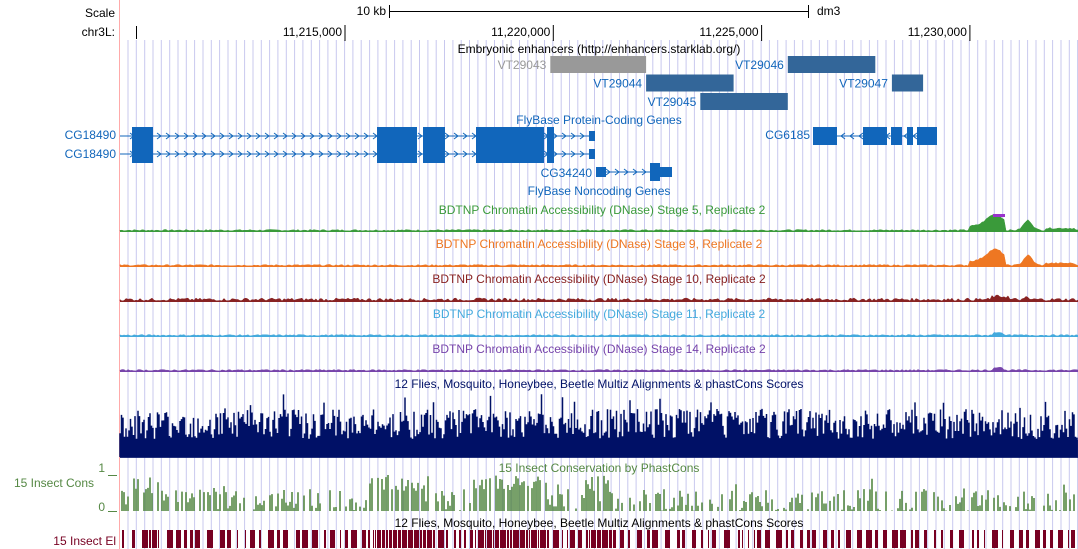  Describe the element at coordinates (863, 84) in the screenshot. I see `enhancer-label-vt29047: VT29047` at that location.